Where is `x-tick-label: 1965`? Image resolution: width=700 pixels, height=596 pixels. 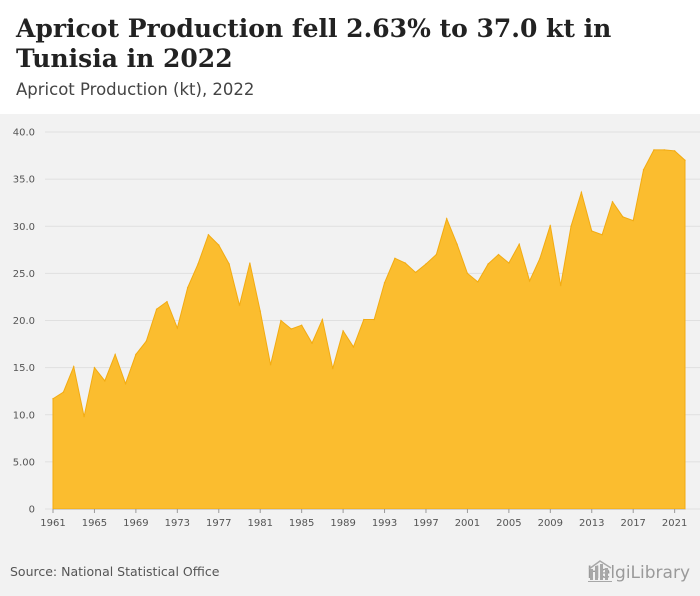
x-tick-label: 1965 is located at coordinates (94, 523).